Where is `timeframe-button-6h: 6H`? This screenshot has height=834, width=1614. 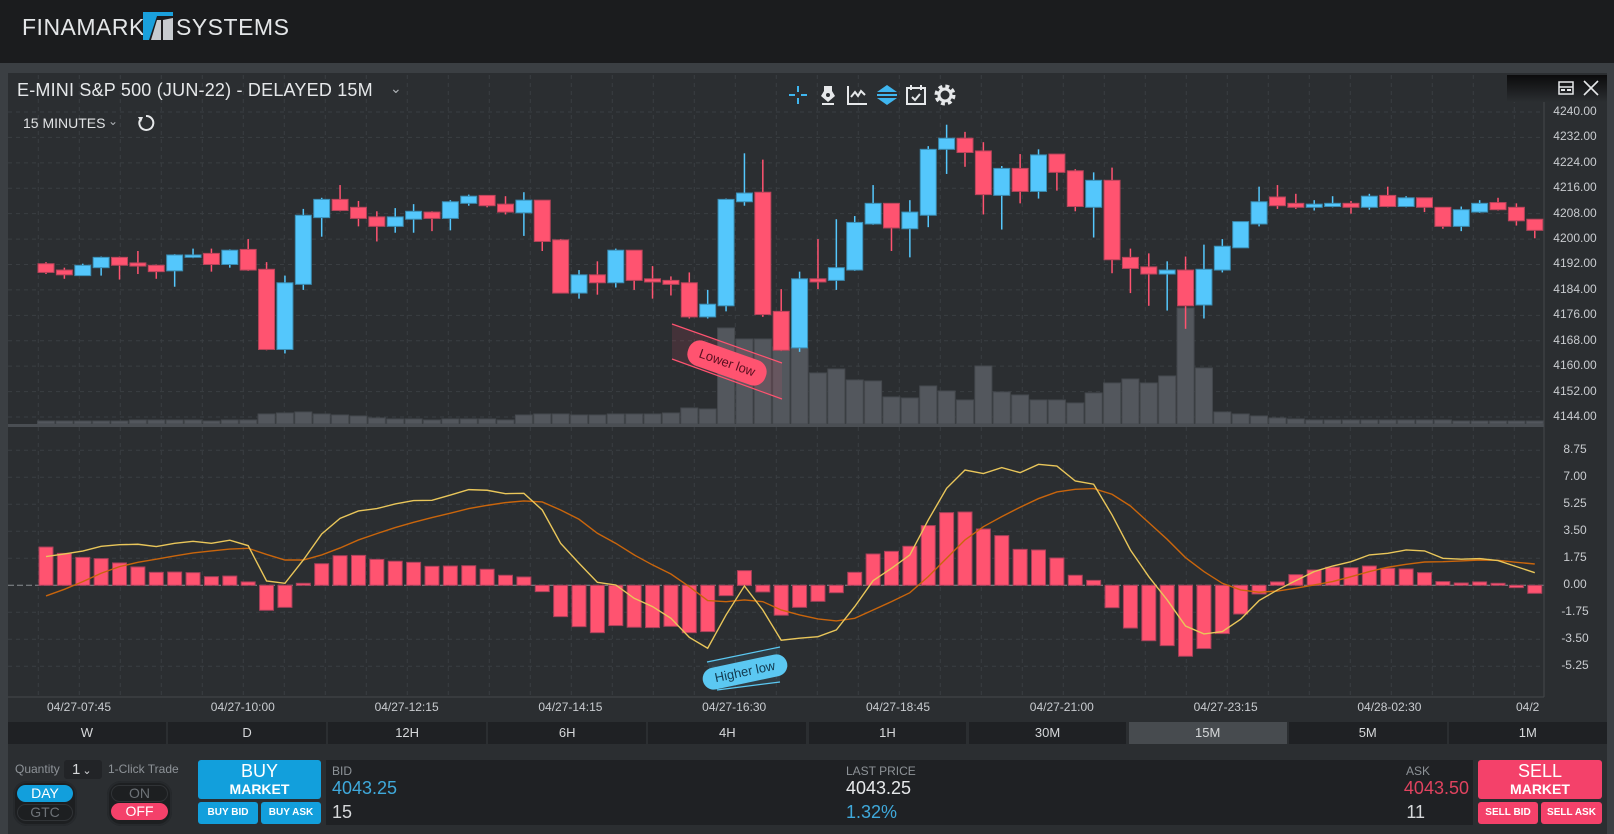 timeframe-button-6h: 6H is located at coordinates (567, 733).